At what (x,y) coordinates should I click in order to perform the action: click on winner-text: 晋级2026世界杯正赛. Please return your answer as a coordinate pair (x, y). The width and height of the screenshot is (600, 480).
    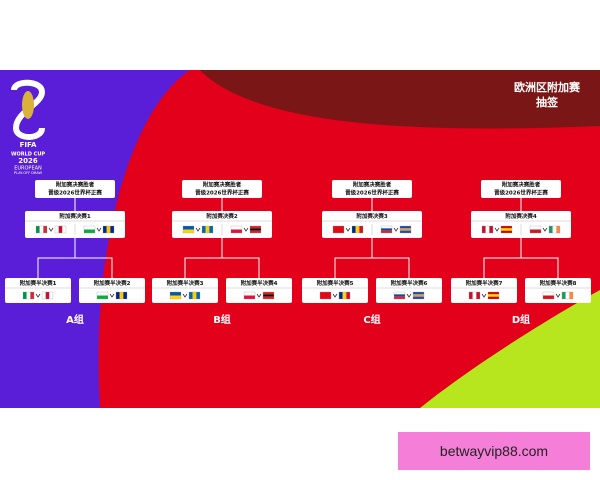
    Looking at the image, I should click on (222, 193).